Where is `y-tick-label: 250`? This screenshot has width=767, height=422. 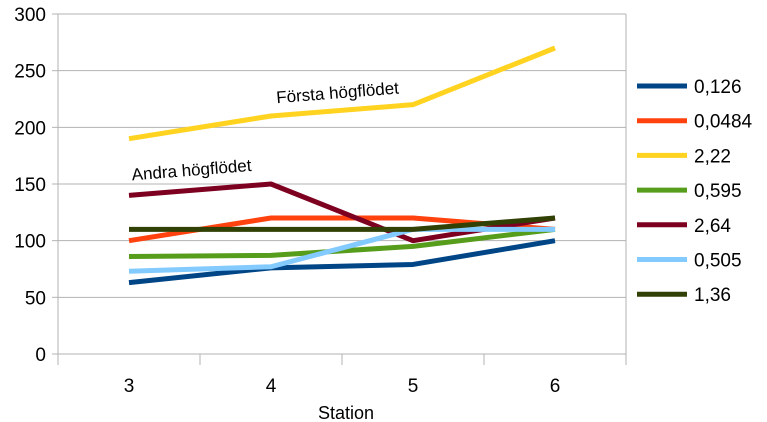 y-tick-label: 250 is located at coordinates (30, 72).